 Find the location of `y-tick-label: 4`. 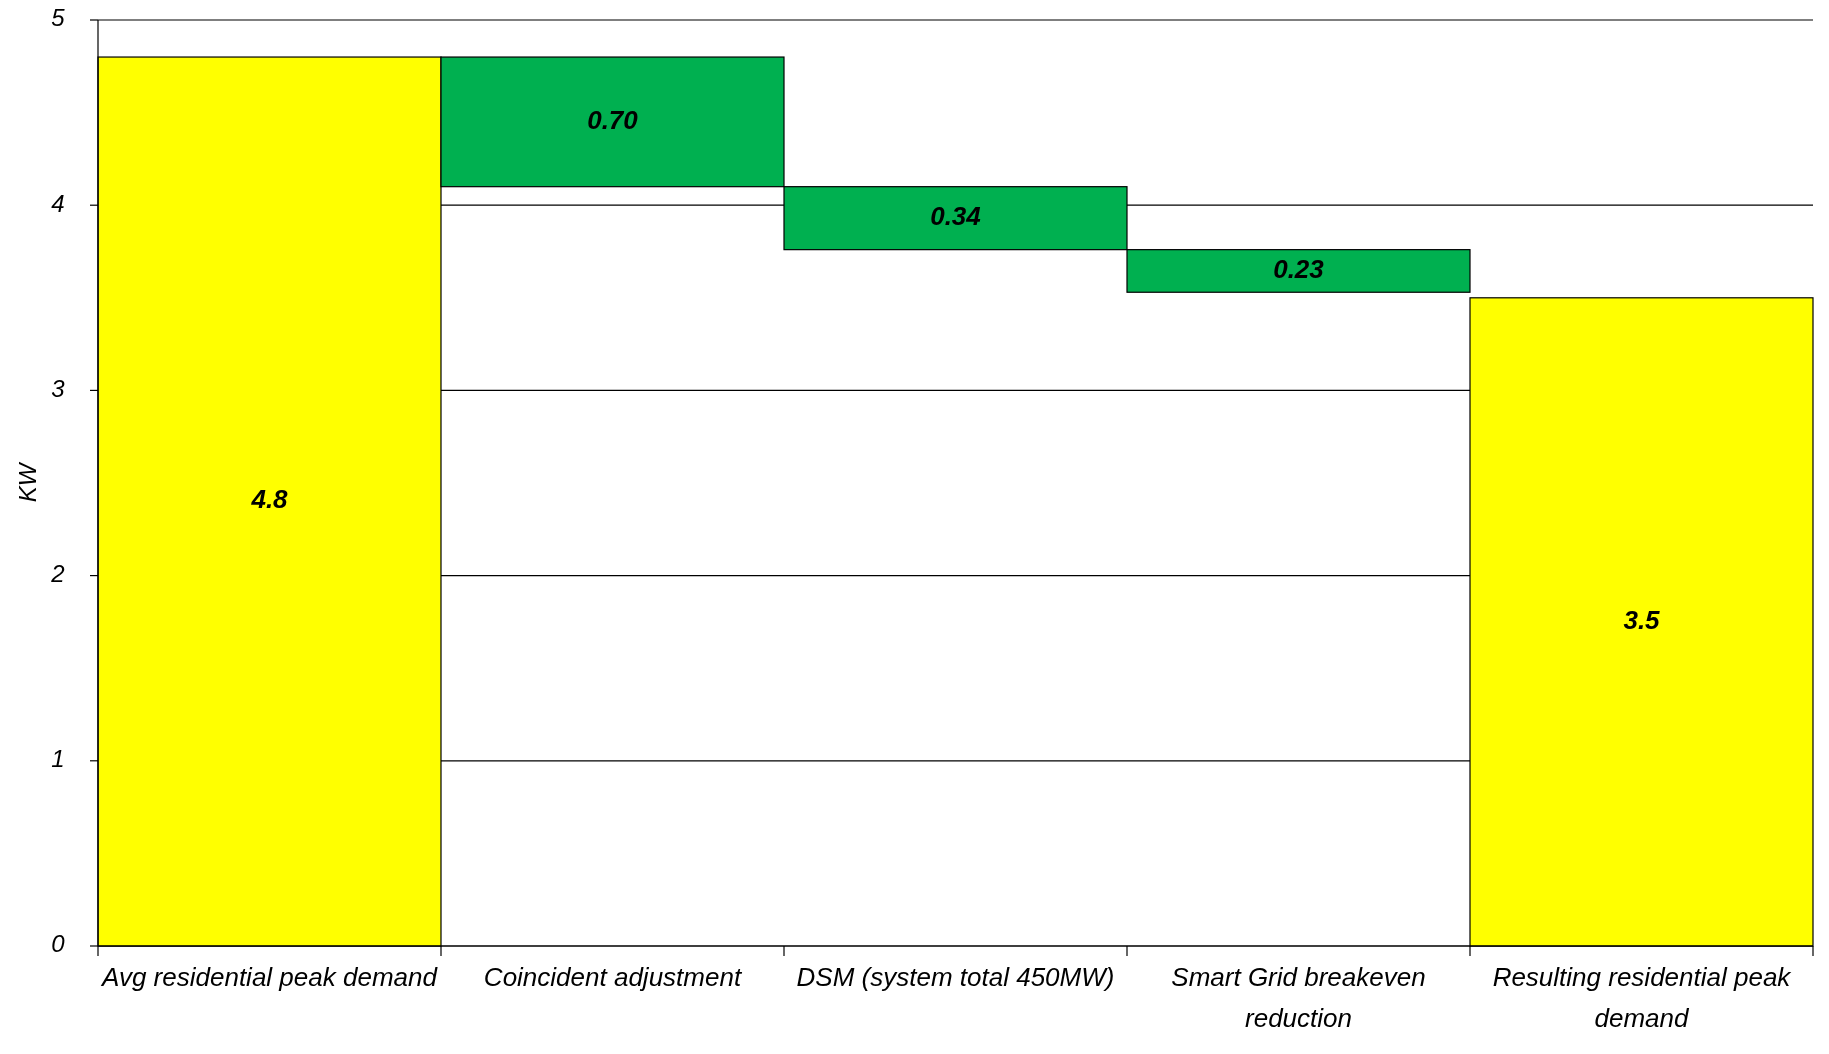

y-tick-label: 4 is located at coordinates (58, 203).